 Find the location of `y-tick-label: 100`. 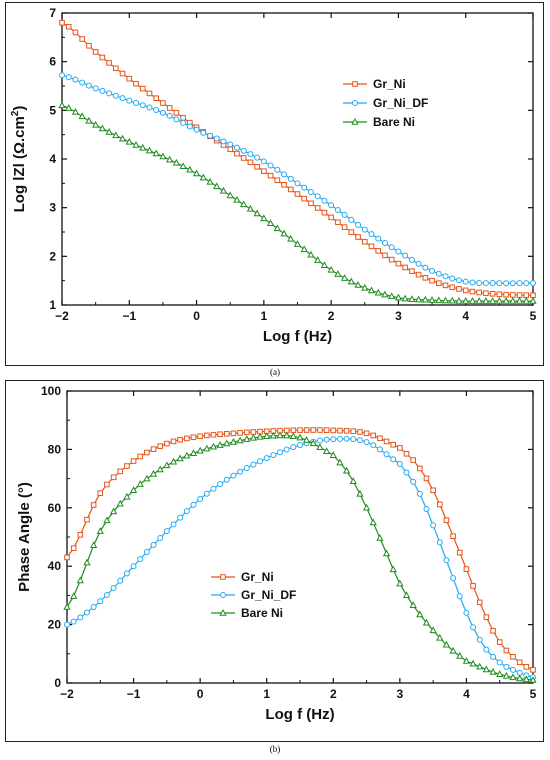

y-tick-label: 100 is located at coordinates (51, 391).